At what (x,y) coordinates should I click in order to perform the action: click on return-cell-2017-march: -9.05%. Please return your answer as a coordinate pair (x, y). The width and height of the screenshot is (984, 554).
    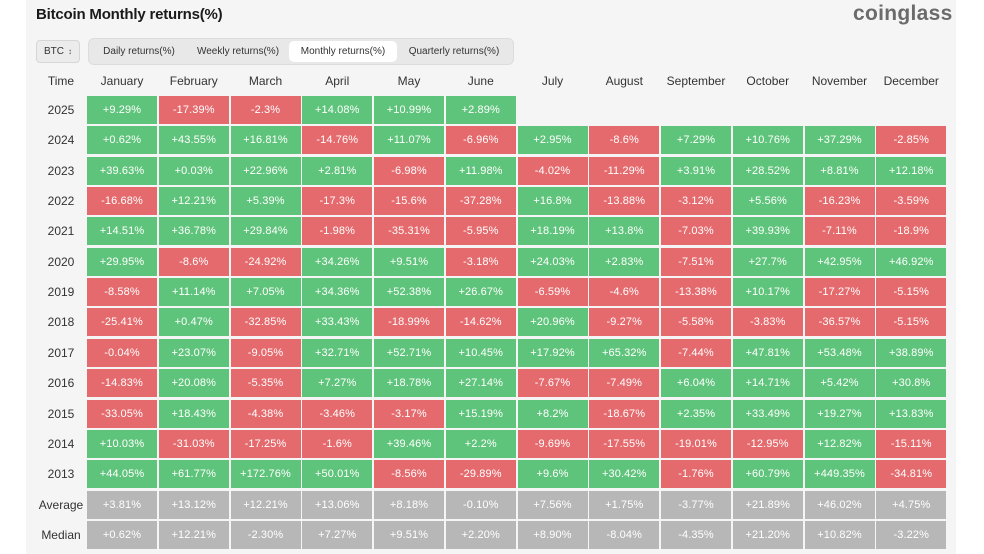
    Looking at the image, I should click on (265, 352).